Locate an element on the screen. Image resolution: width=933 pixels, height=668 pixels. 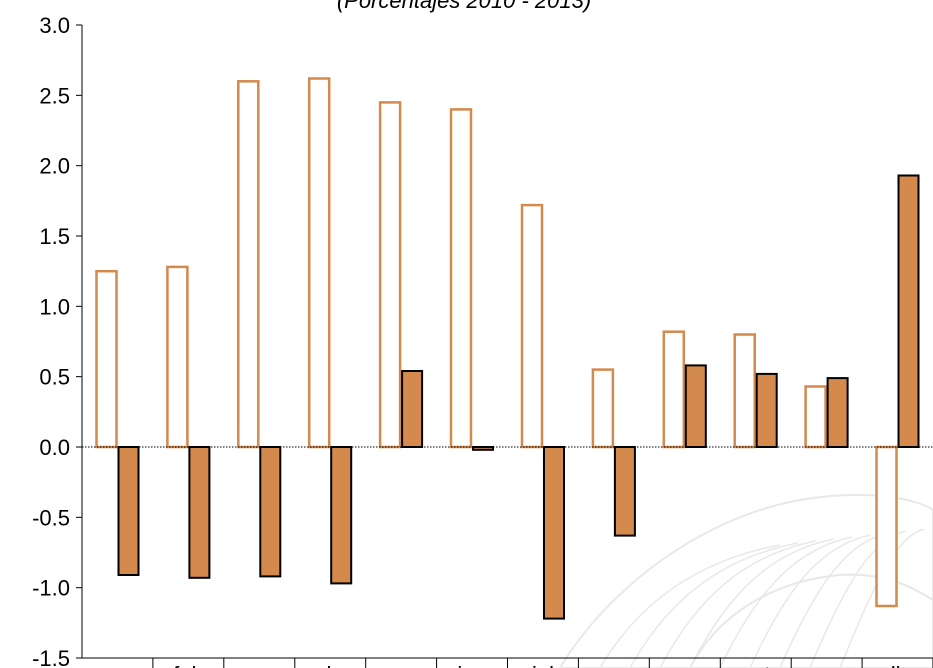
bar-series1-dic is located at coordinates (886, 526).